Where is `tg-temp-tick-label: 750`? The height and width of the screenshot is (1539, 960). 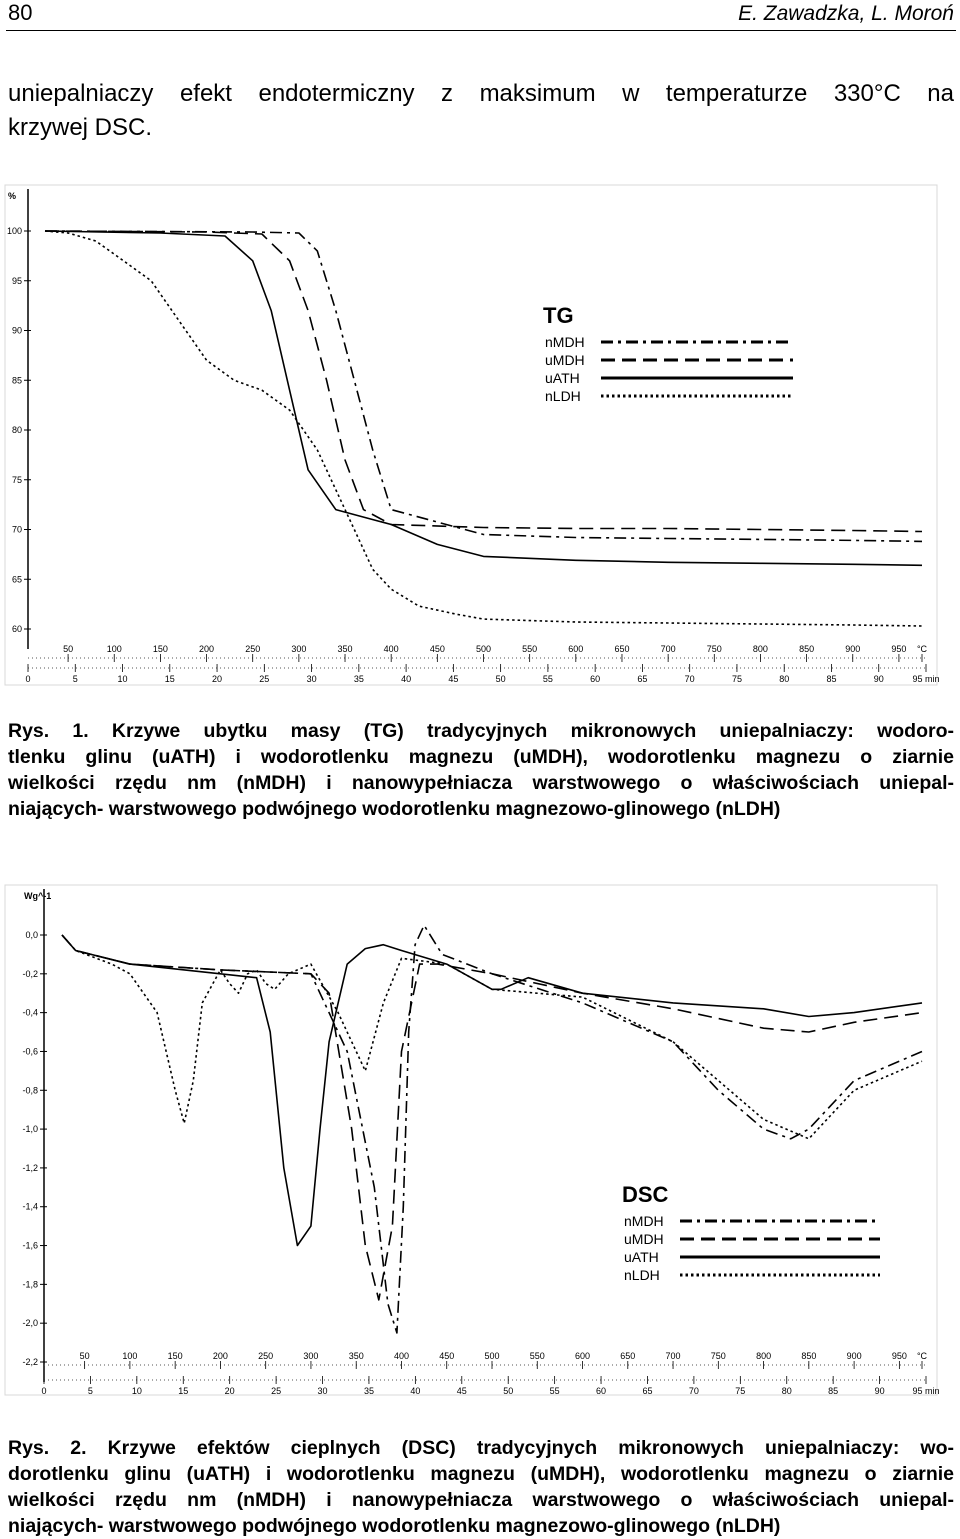
tg-temp-tick-label: 750 is located at coordinates (714, 649).